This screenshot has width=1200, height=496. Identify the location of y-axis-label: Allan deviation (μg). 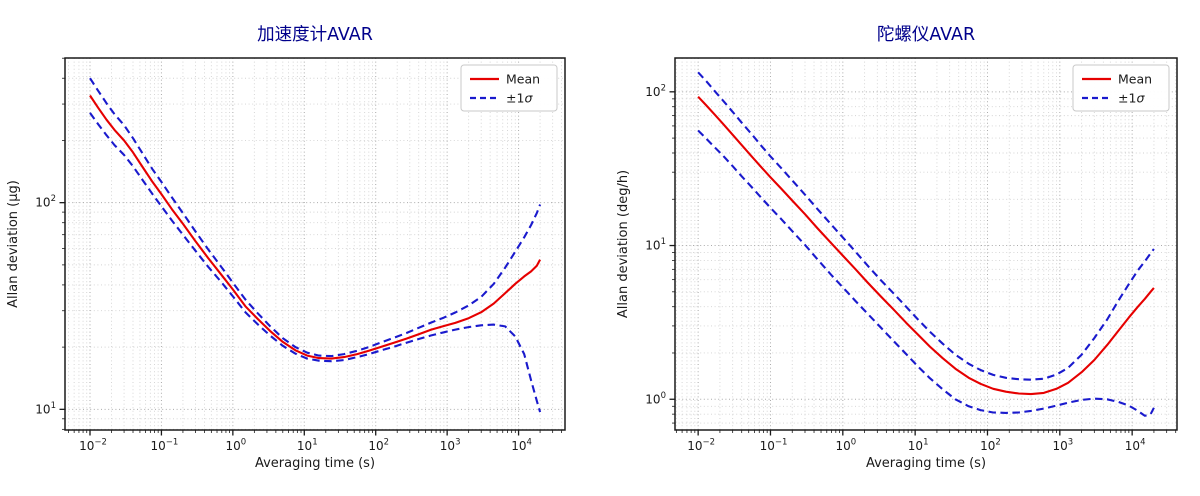
(13, 244).